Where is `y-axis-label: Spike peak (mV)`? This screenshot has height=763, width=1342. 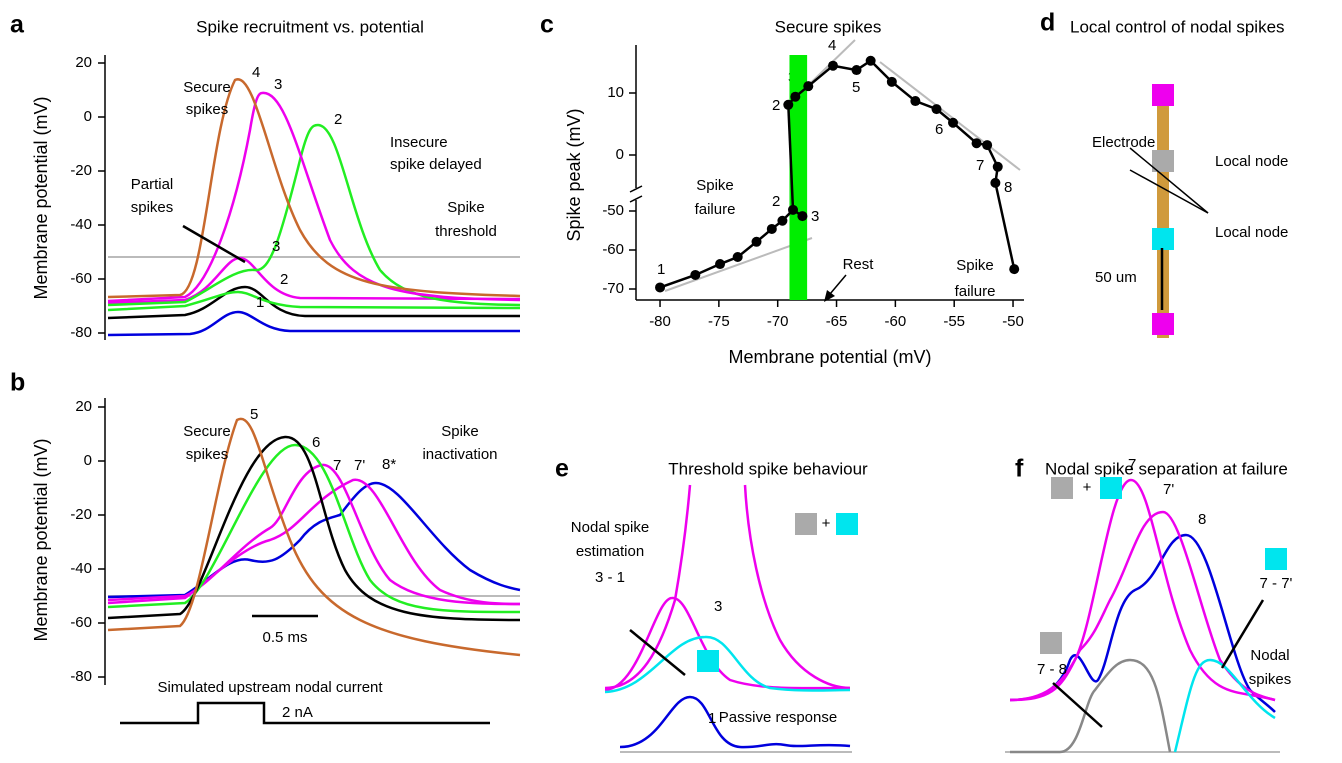 y-axis-label: Spike peak (mV) is located at coordinates (574, 174).